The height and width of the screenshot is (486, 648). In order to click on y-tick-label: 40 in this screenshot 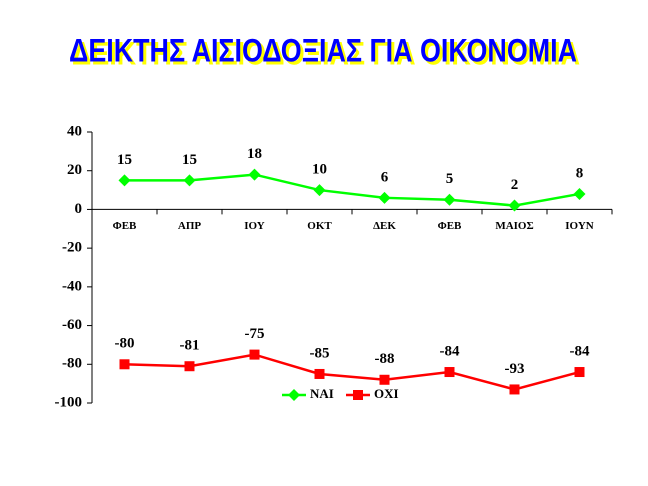, I will do `click(74, 131)`.